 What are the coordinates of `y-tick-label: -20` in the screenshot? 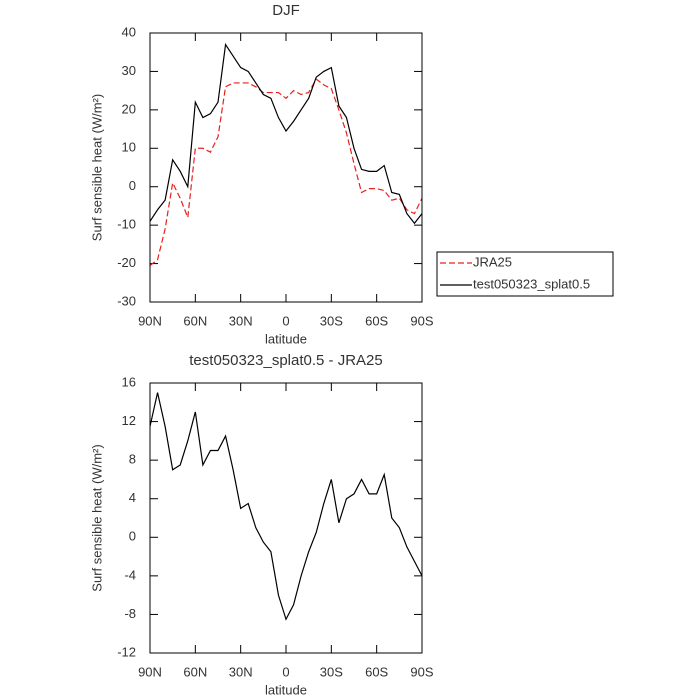 It's located at (126, 262).